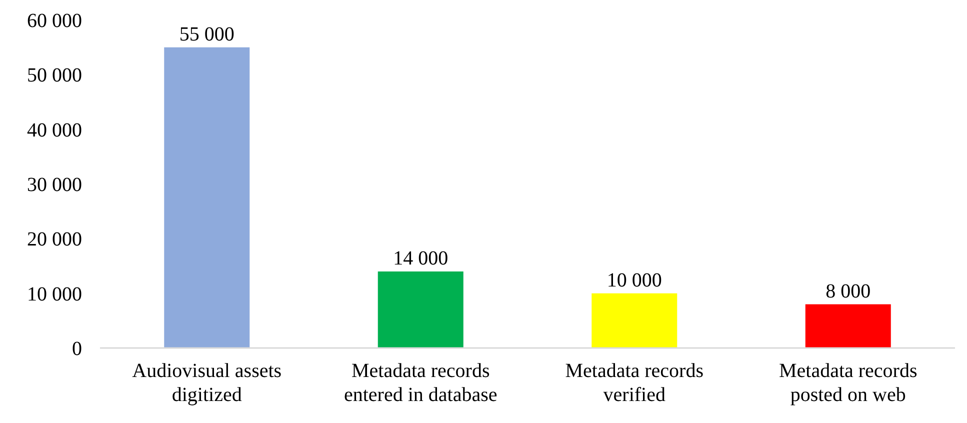 The image size is (967, 423). I want to click on y-tick-label: 0, so click(77, 349).